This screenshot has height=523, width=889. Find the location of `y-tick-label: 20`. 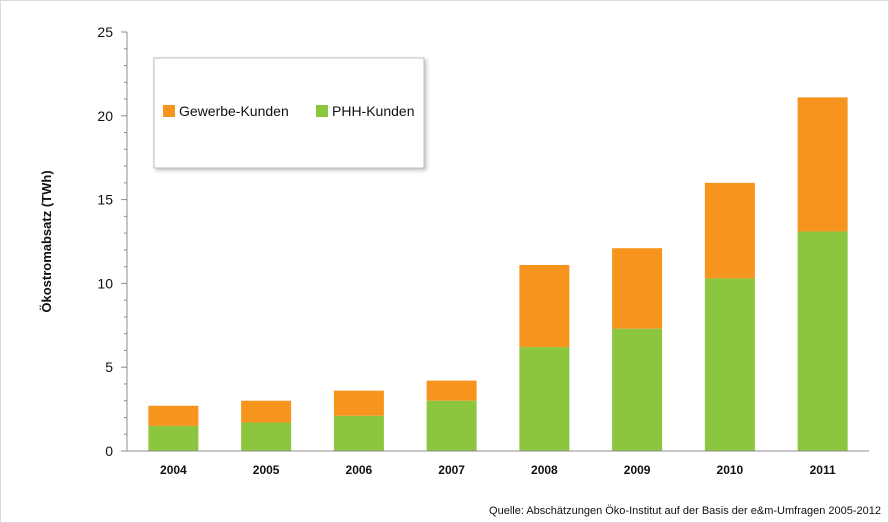

y-tick-label: 20 is located at coordinates (105, 116).